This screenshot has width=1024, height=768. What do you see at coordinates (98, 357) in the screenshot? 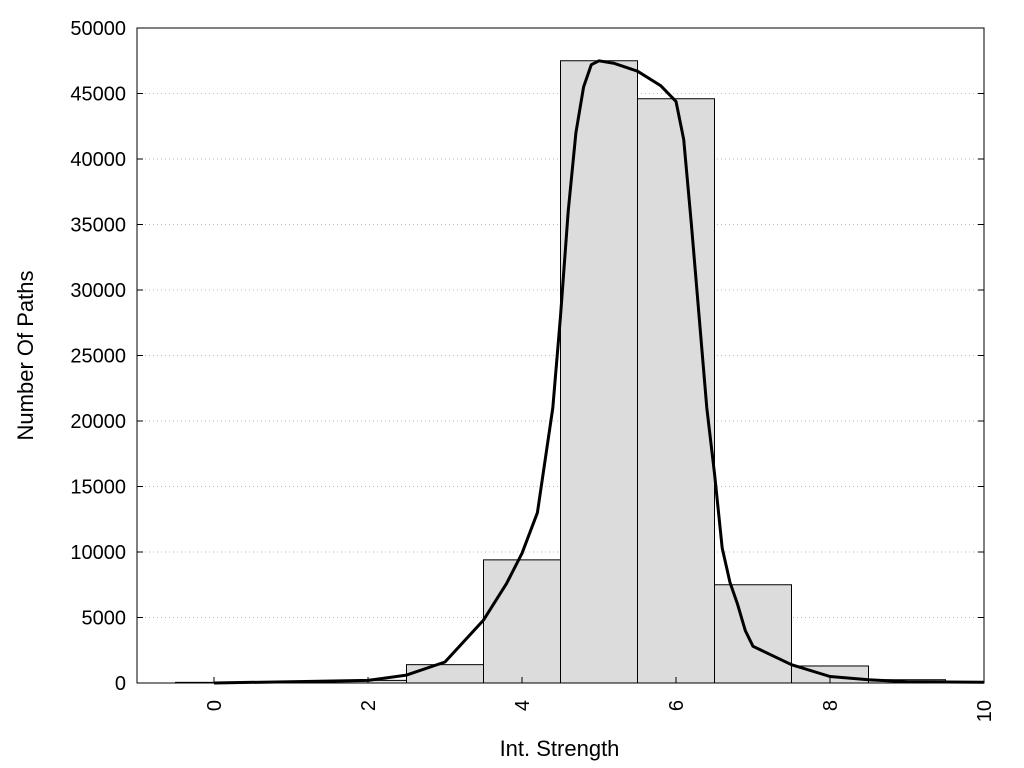
I see `y-tick-label: 25000` at bounding box center [98, 357].